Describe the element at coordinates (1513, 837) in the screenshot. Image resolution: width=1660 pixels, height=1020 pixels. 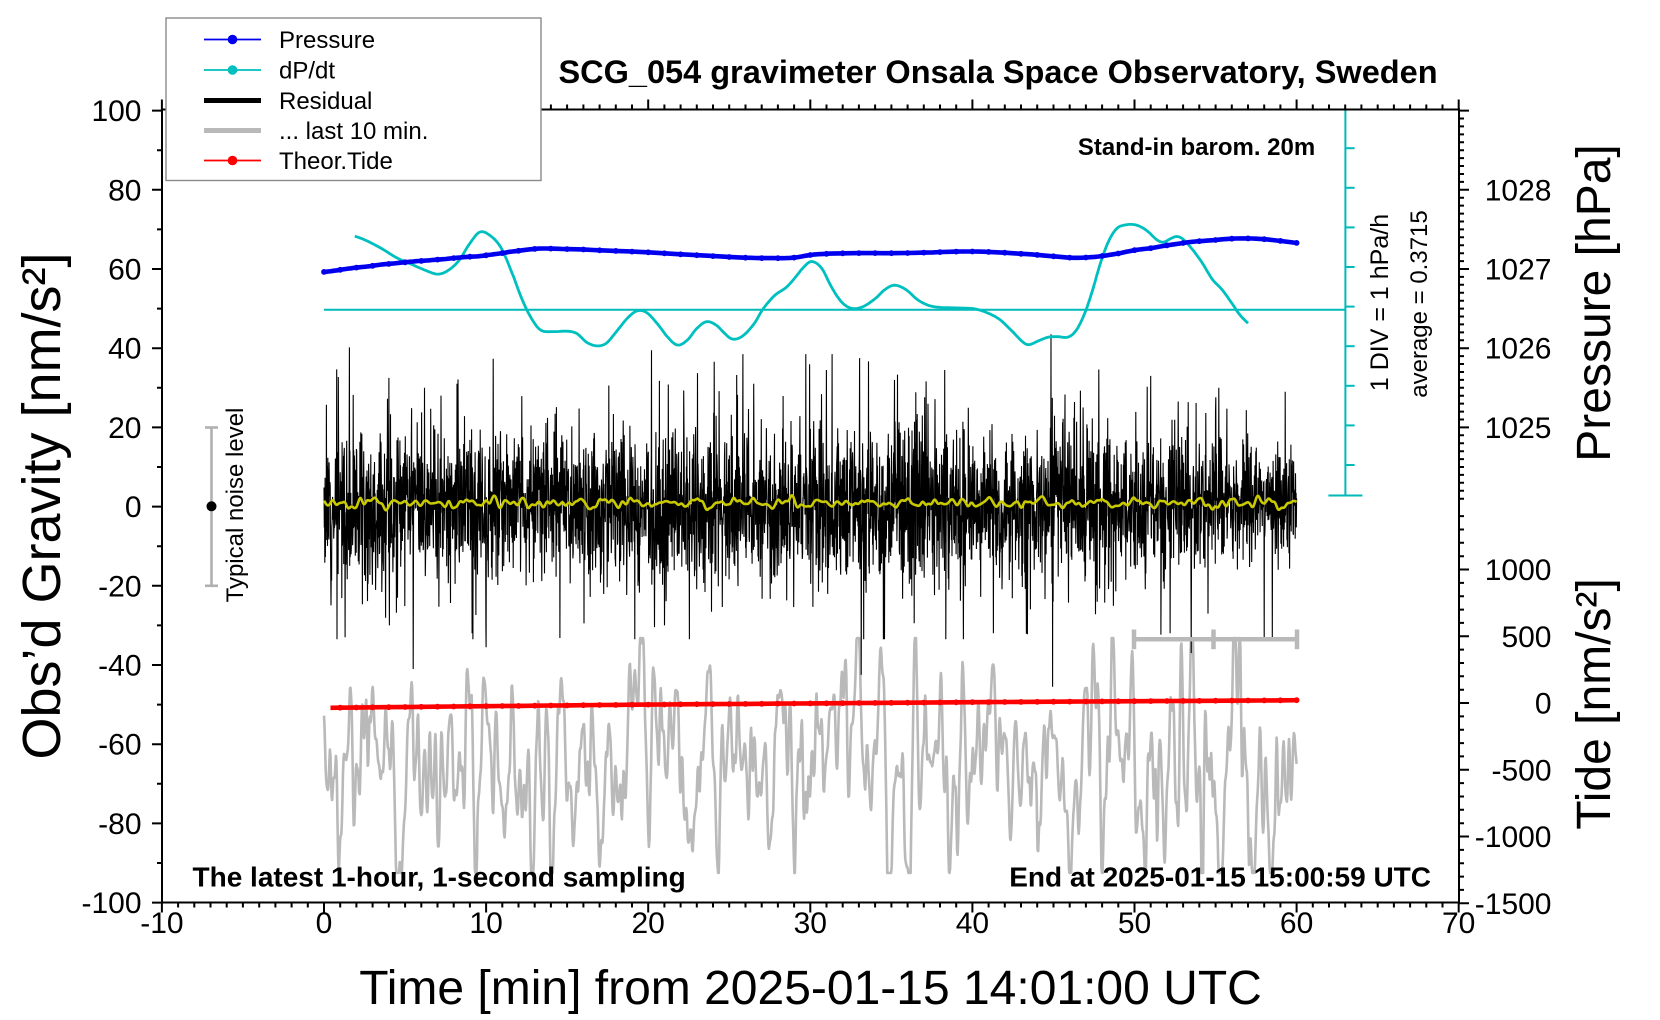
I see `svg-text: -1000` at that location.